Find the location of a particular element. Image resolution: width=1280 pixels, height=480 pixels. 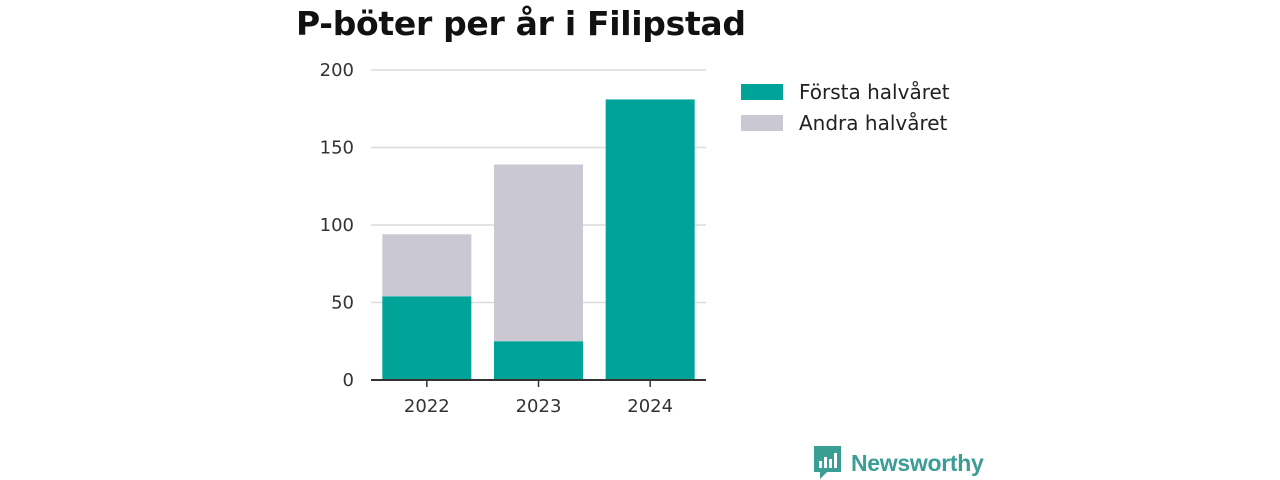

brand-name: Newsworthy is located at coordinates (917, 462).